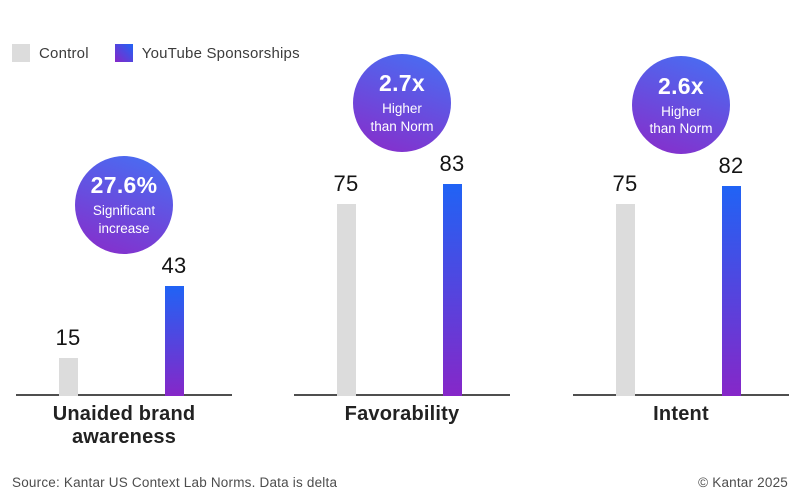 The image size is (800, 500). What do you see at coordinates (123, 53) in the screenshot?
I see `youtube-swatch-icon` at bounding box center [123, 53].